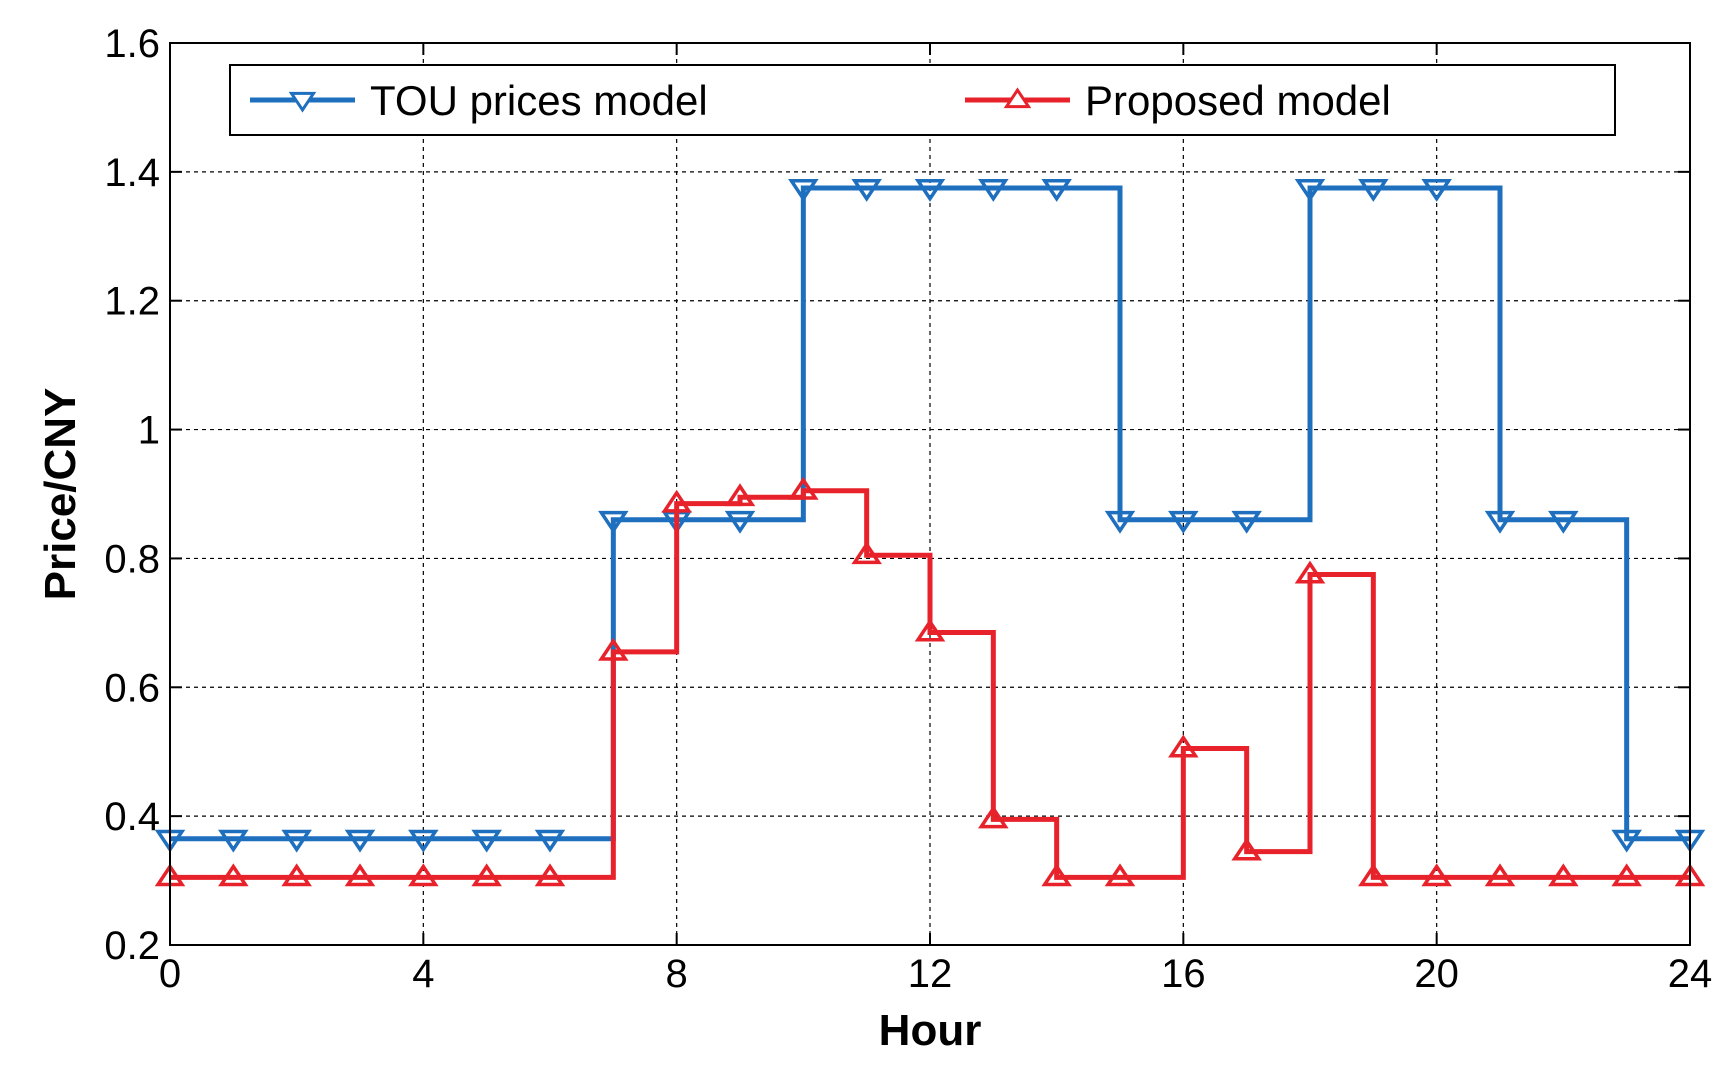 The height and width of the screenshot is (1080, 1720). Describe the element at coordinates (60, 494) in the screenshot. I see `y-axis-title: Price/CNY` at that location.